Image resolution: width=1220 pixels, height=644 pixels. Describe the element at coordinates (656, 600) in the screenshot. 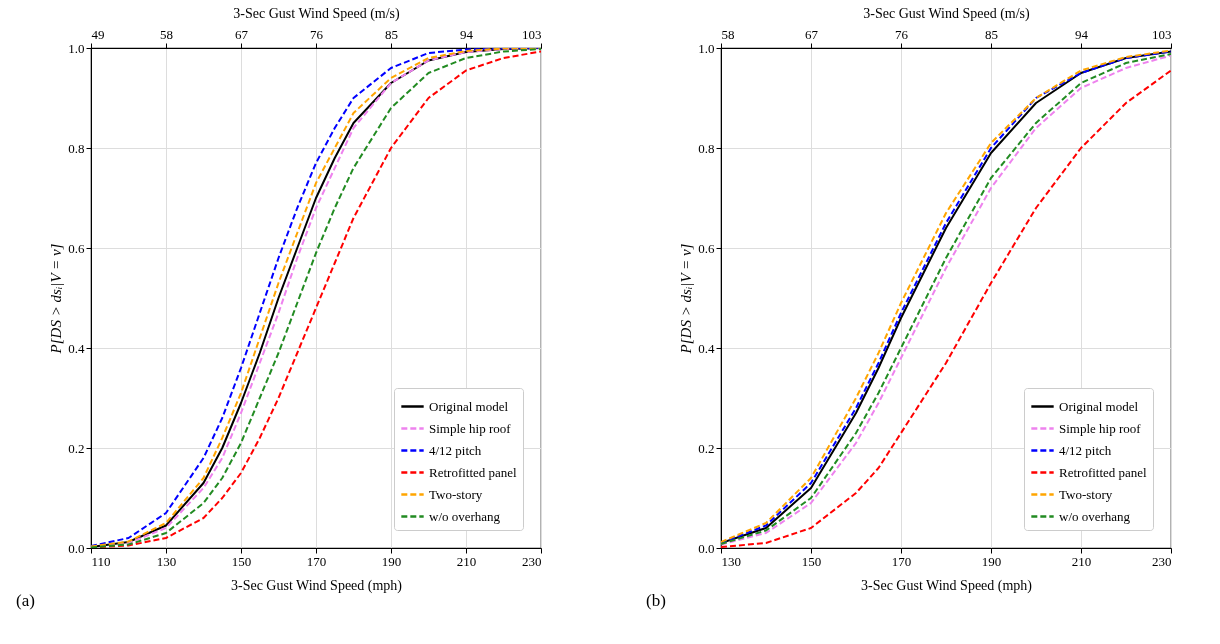

I see `text: (b)` at that location.